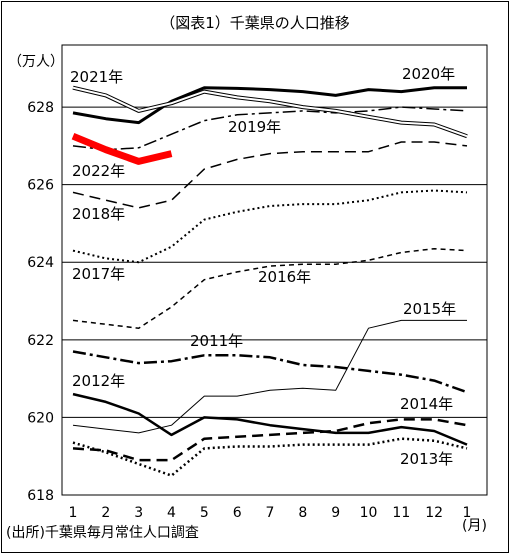 Image resolution: width=511 pixels, height=555 pixels. I want to click on series-label: 2012年, so click(98, 381).